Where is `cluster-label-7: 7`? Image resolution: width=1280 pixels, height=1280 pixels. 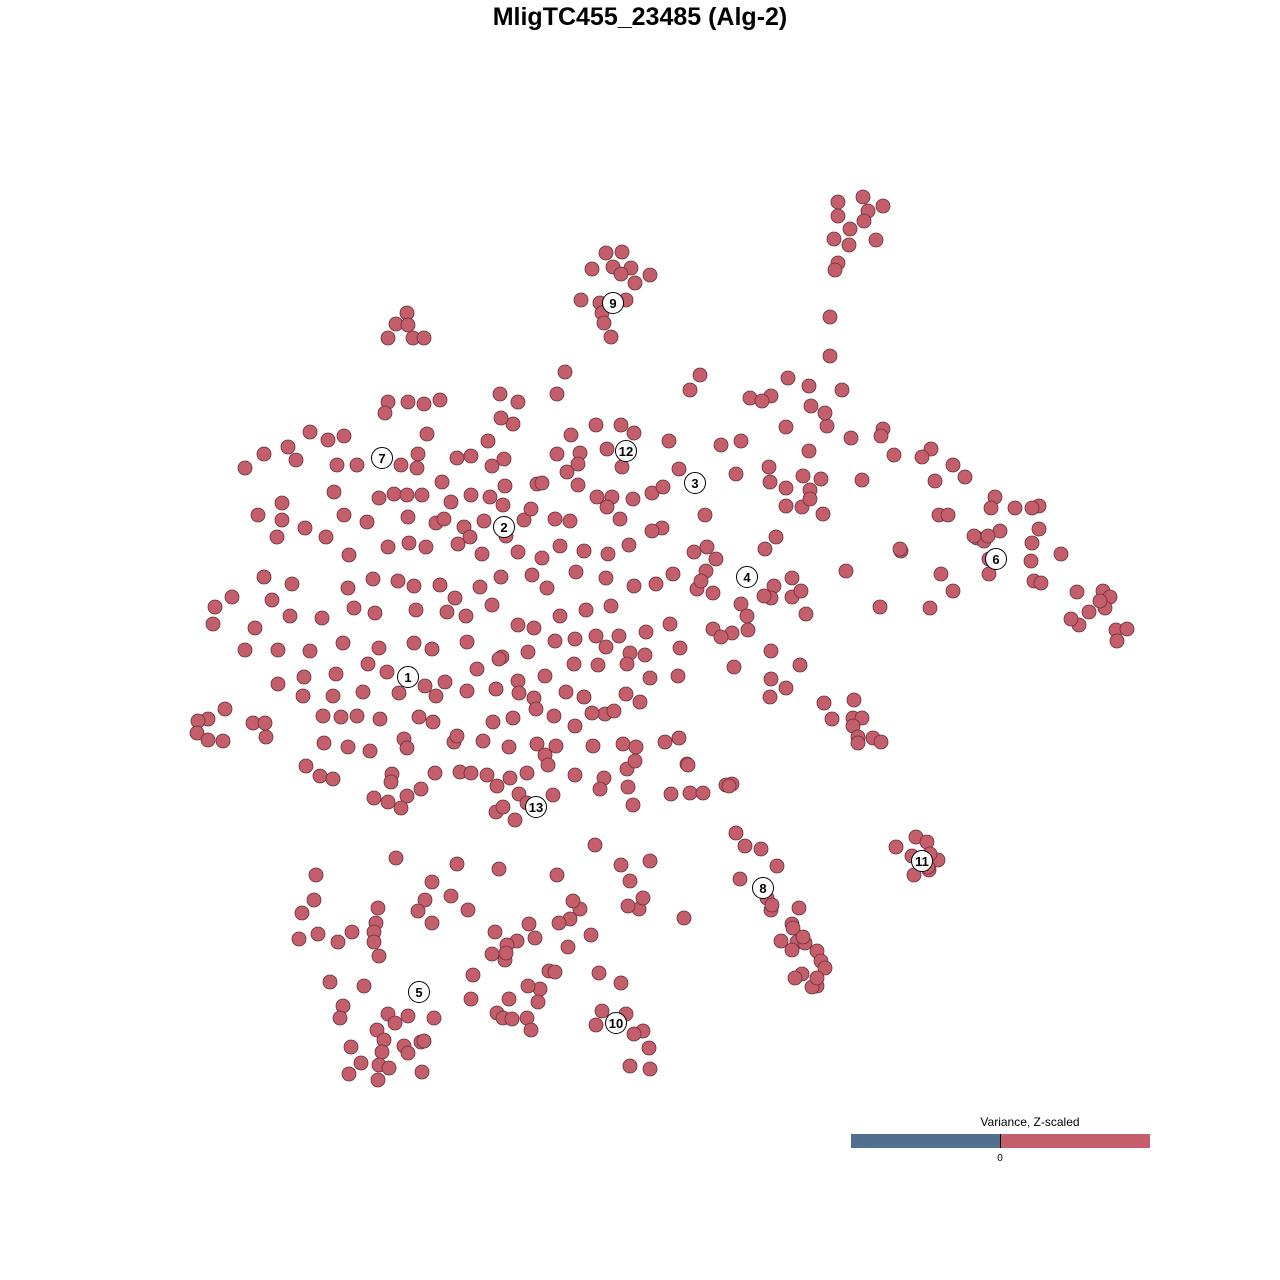 cluster-label-7: 7 is located at coordinates (382, 458).